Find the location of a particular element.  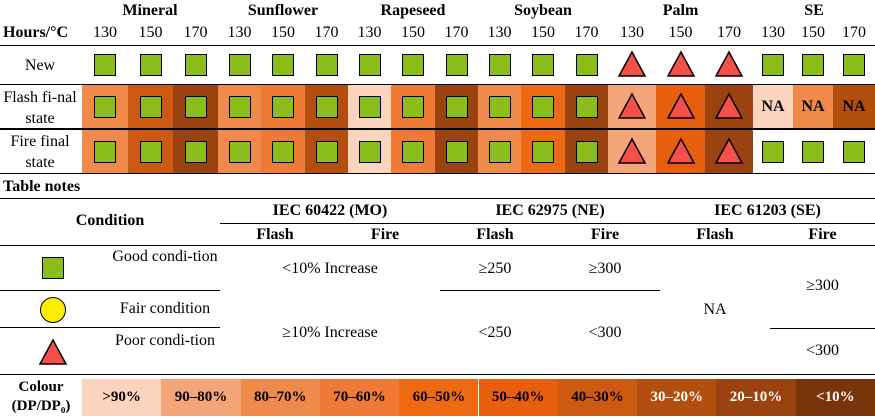

poor-condition-label: Poor condi-tion is located at coordinates (165, 340).